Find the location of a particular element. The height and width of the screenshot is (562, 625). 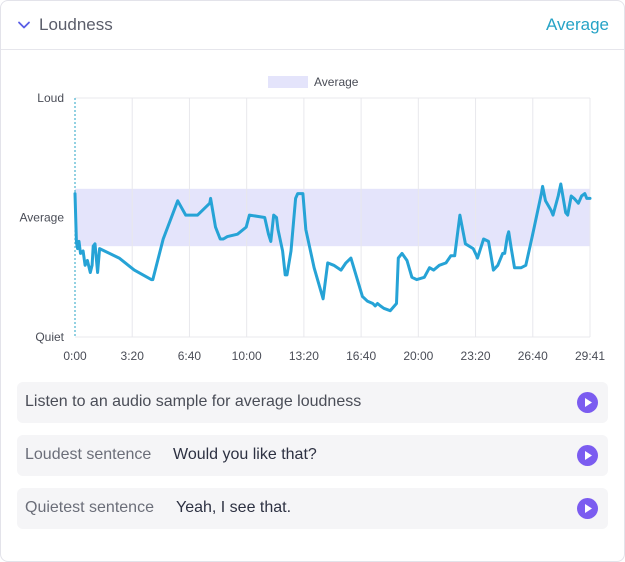

play-button-quietest is located at coordinates (587, 508).